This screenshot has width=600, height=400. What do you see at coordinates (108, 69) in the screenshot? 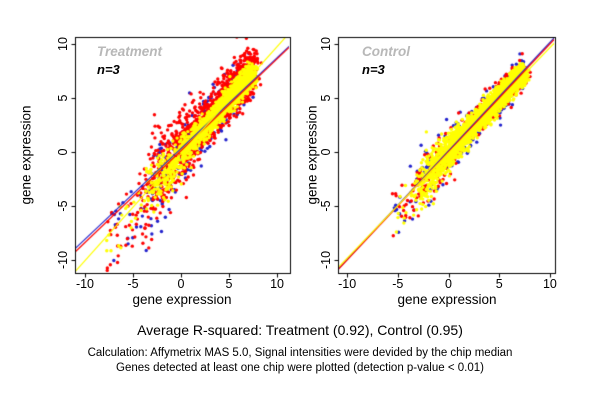
I see `panel-n-label-treatment: n=3` at bounding box center [108, 69].